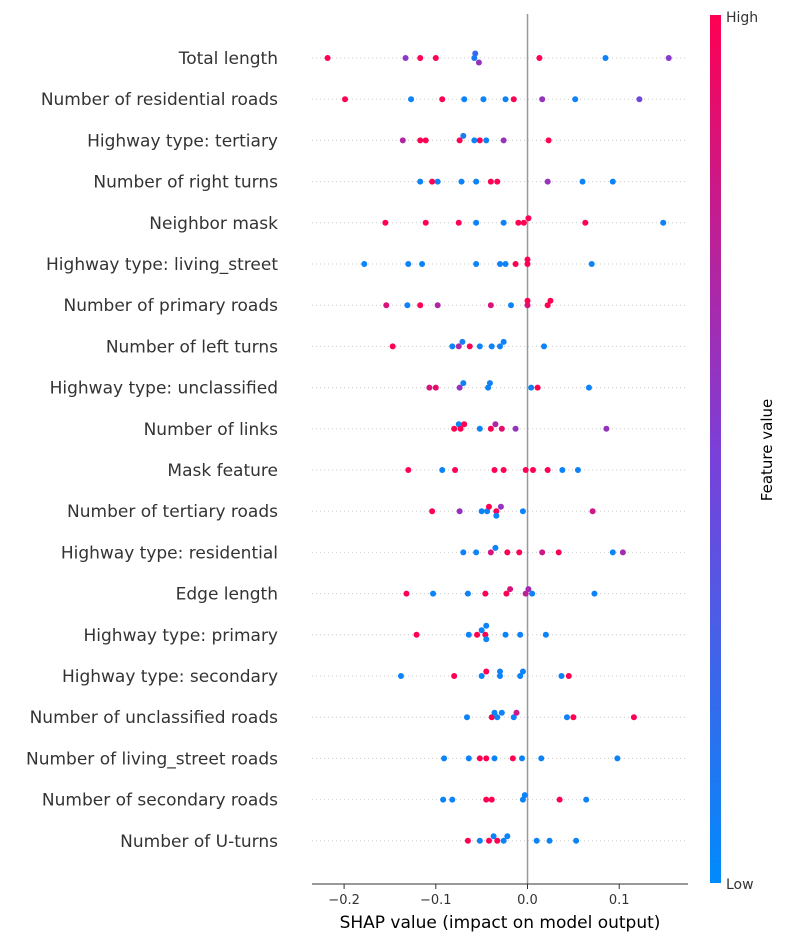  I want to click on x-tick-label: 0.1, so click(619, 900).